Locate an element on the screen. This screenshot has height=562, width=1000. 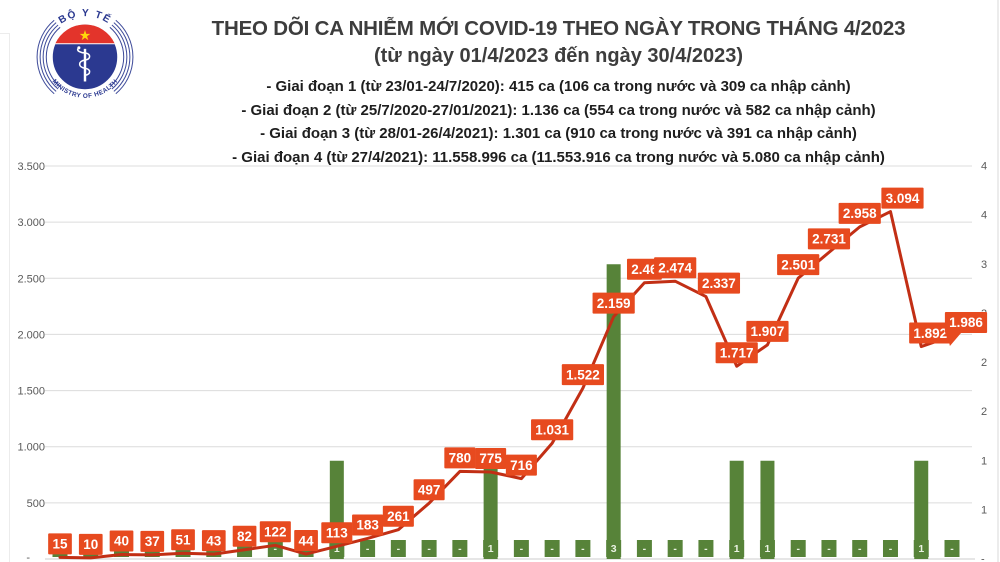
ministry-of-health-logo: BỘ Y TẾ MINISTRY OF HEALTH is located at coordinates (85, 53).